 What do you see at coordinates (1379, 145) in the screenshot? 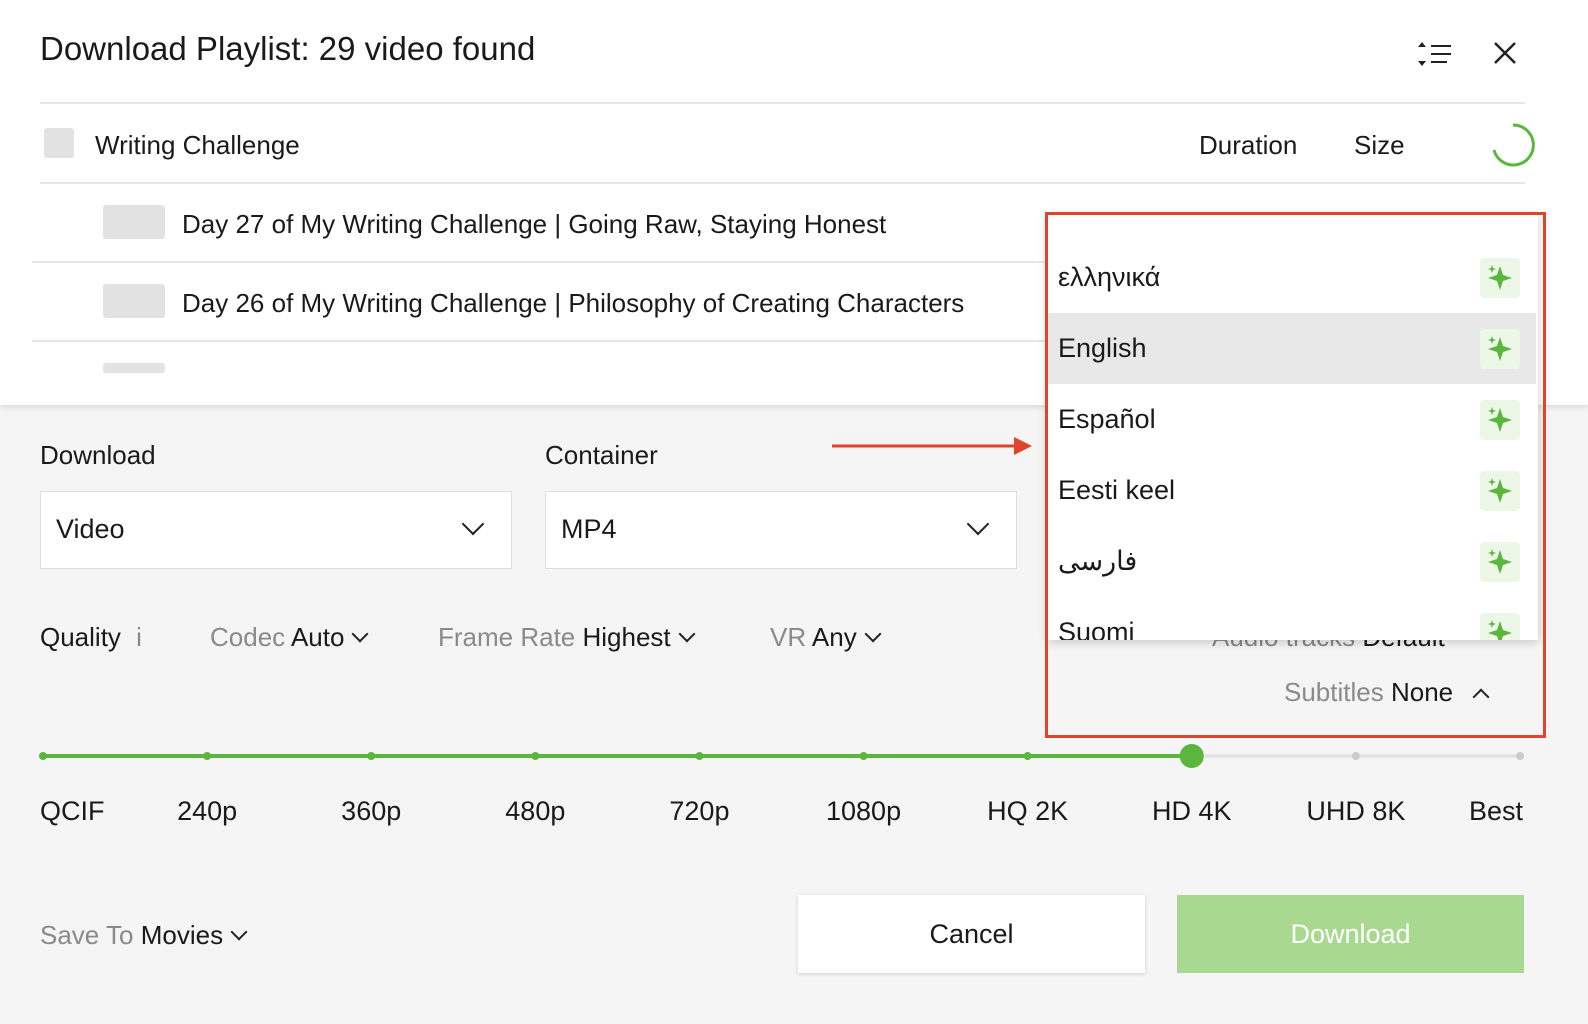
I see `column-header: Size` at bounding box center [1379, 145].